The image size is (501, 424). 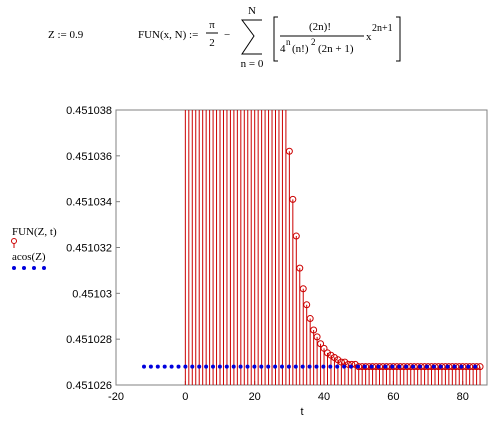 I want to click on x-exp: 2n+1, so click(x=382, y=28).